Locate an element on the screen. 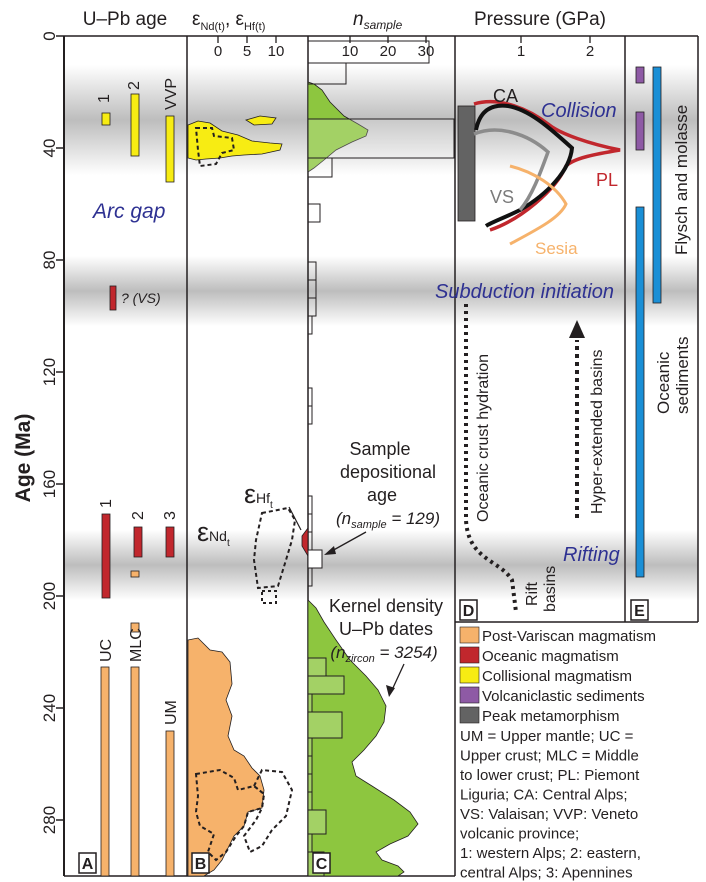  badge-d: D is located at coordinates (469, 611).